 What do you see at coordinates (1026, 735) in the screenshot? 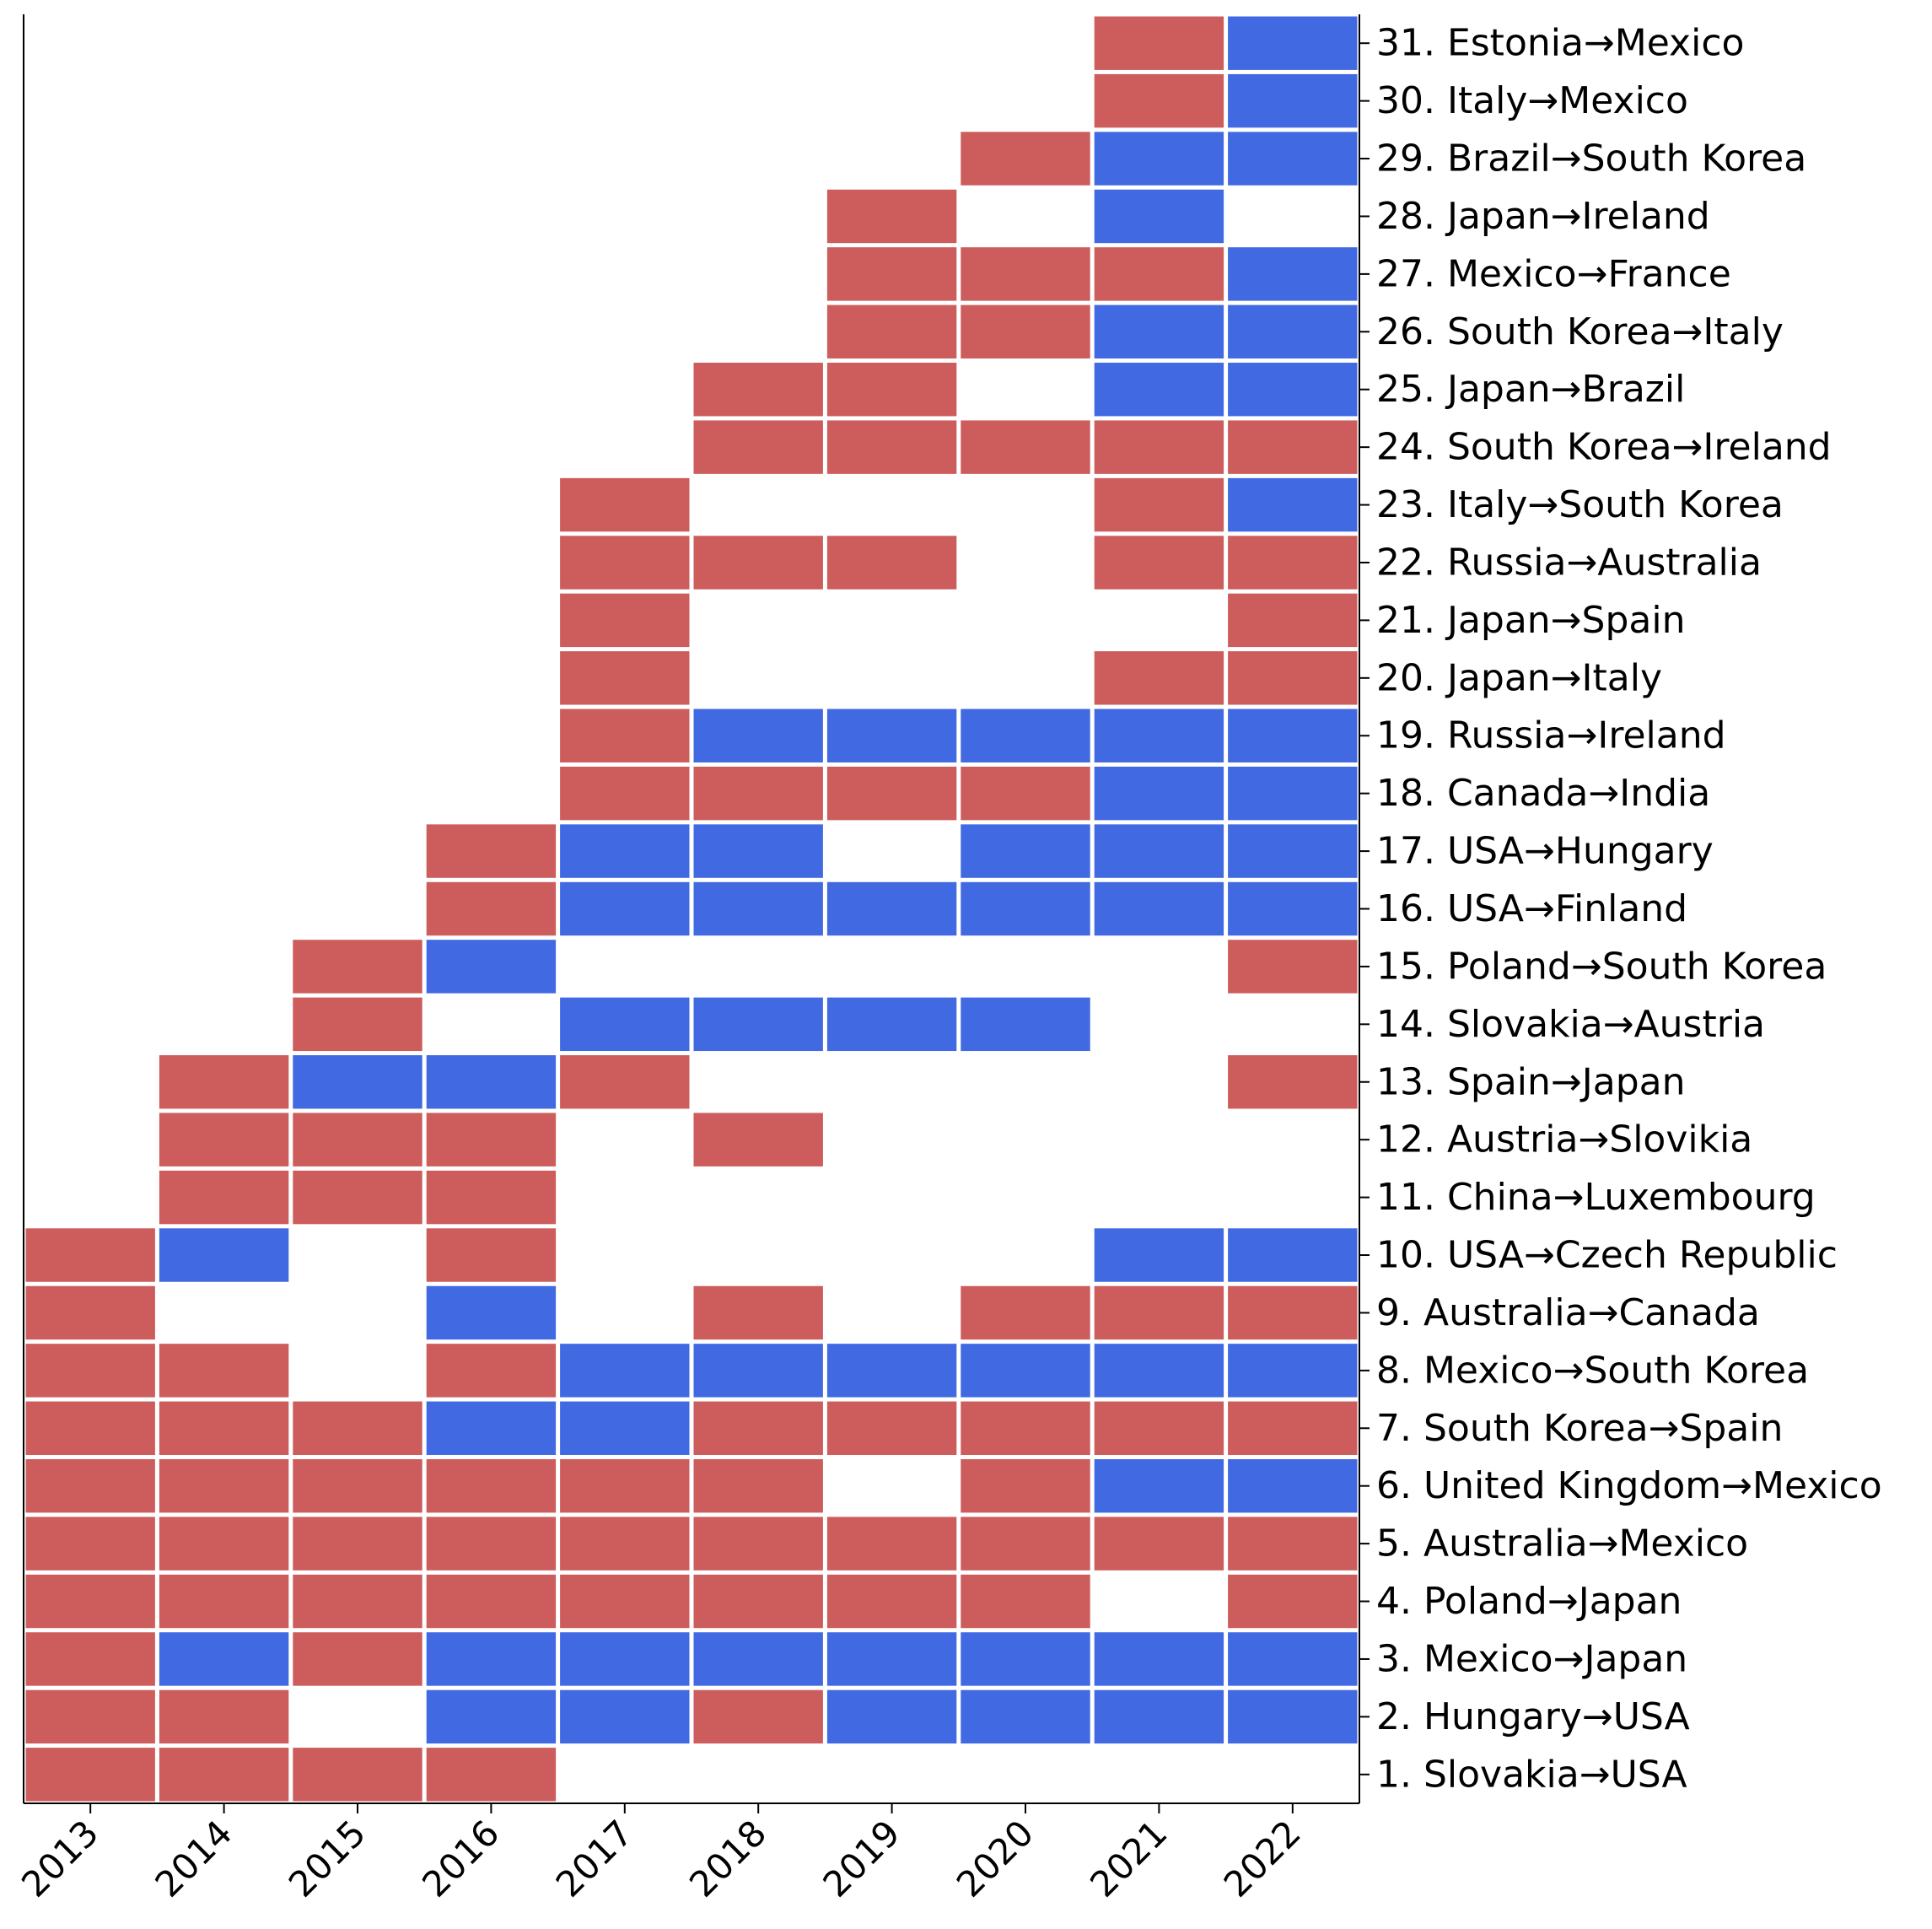
I see `cell-row19-2020` at bounding box center [1026, 735].